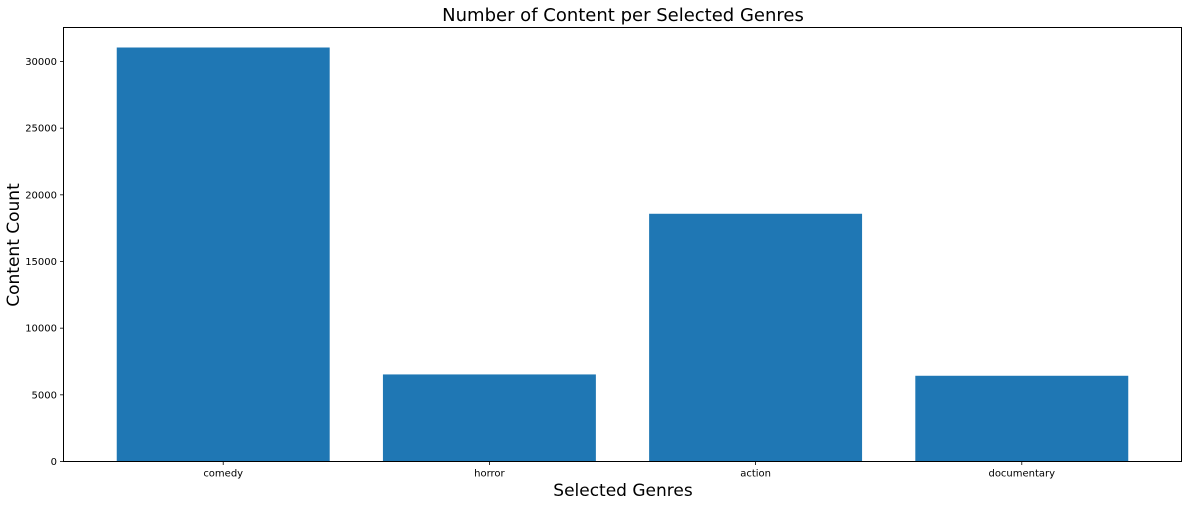 The height and width of the screenshot is (505, 1188). What do you see at coordinates (41, 129) in the screenshot?
I see `y-tick-label: 25000` at bounding box center [41, 129].